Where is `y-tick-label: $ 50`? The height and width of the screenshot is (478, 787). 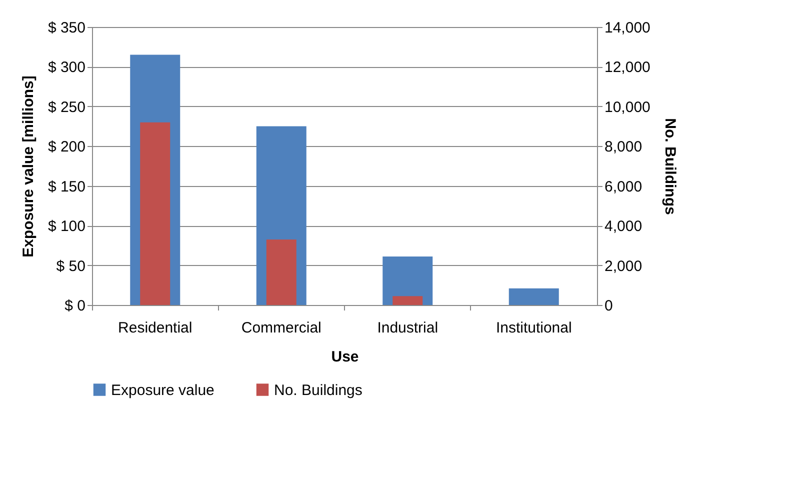
y-tick-label: $ 50 is located at coordinates (71, 266).